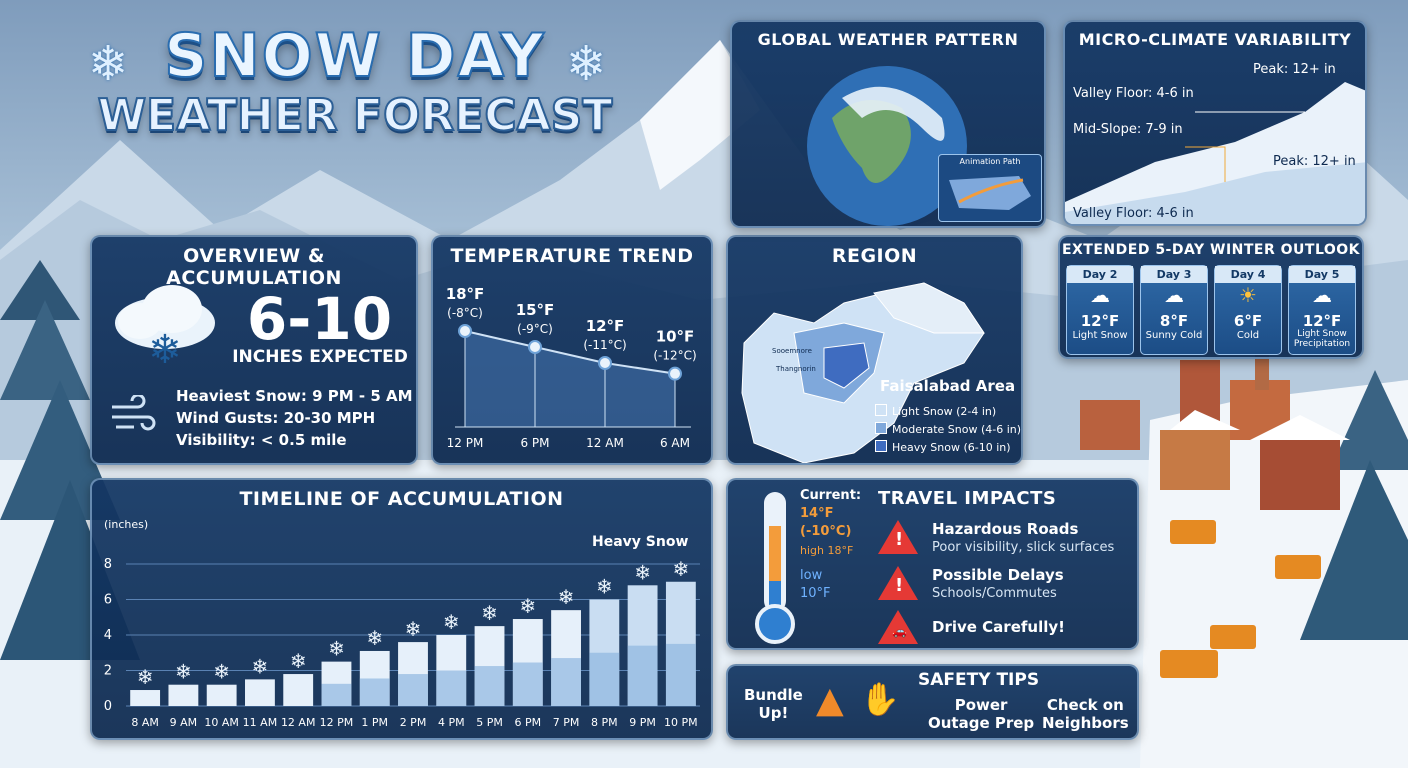 Image resolution: width=1408 pixels, height=768 pixels. I want to click on warning-icon: !, so click(898, 537).